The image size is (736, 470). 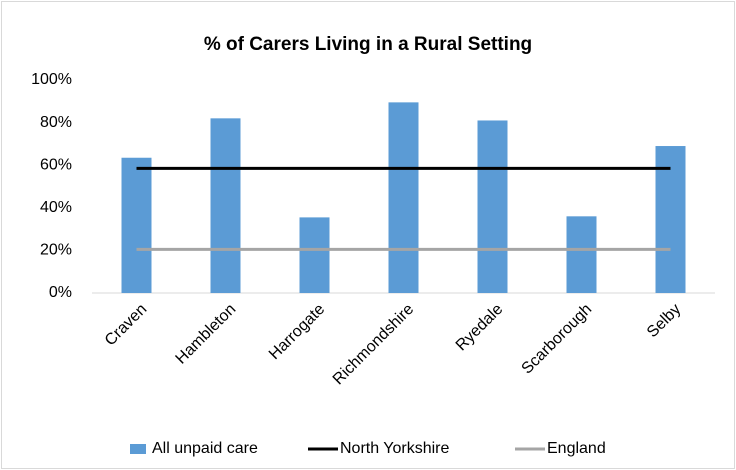 I want to click on y-tick-label: 80%, so click(x=56, y=122).